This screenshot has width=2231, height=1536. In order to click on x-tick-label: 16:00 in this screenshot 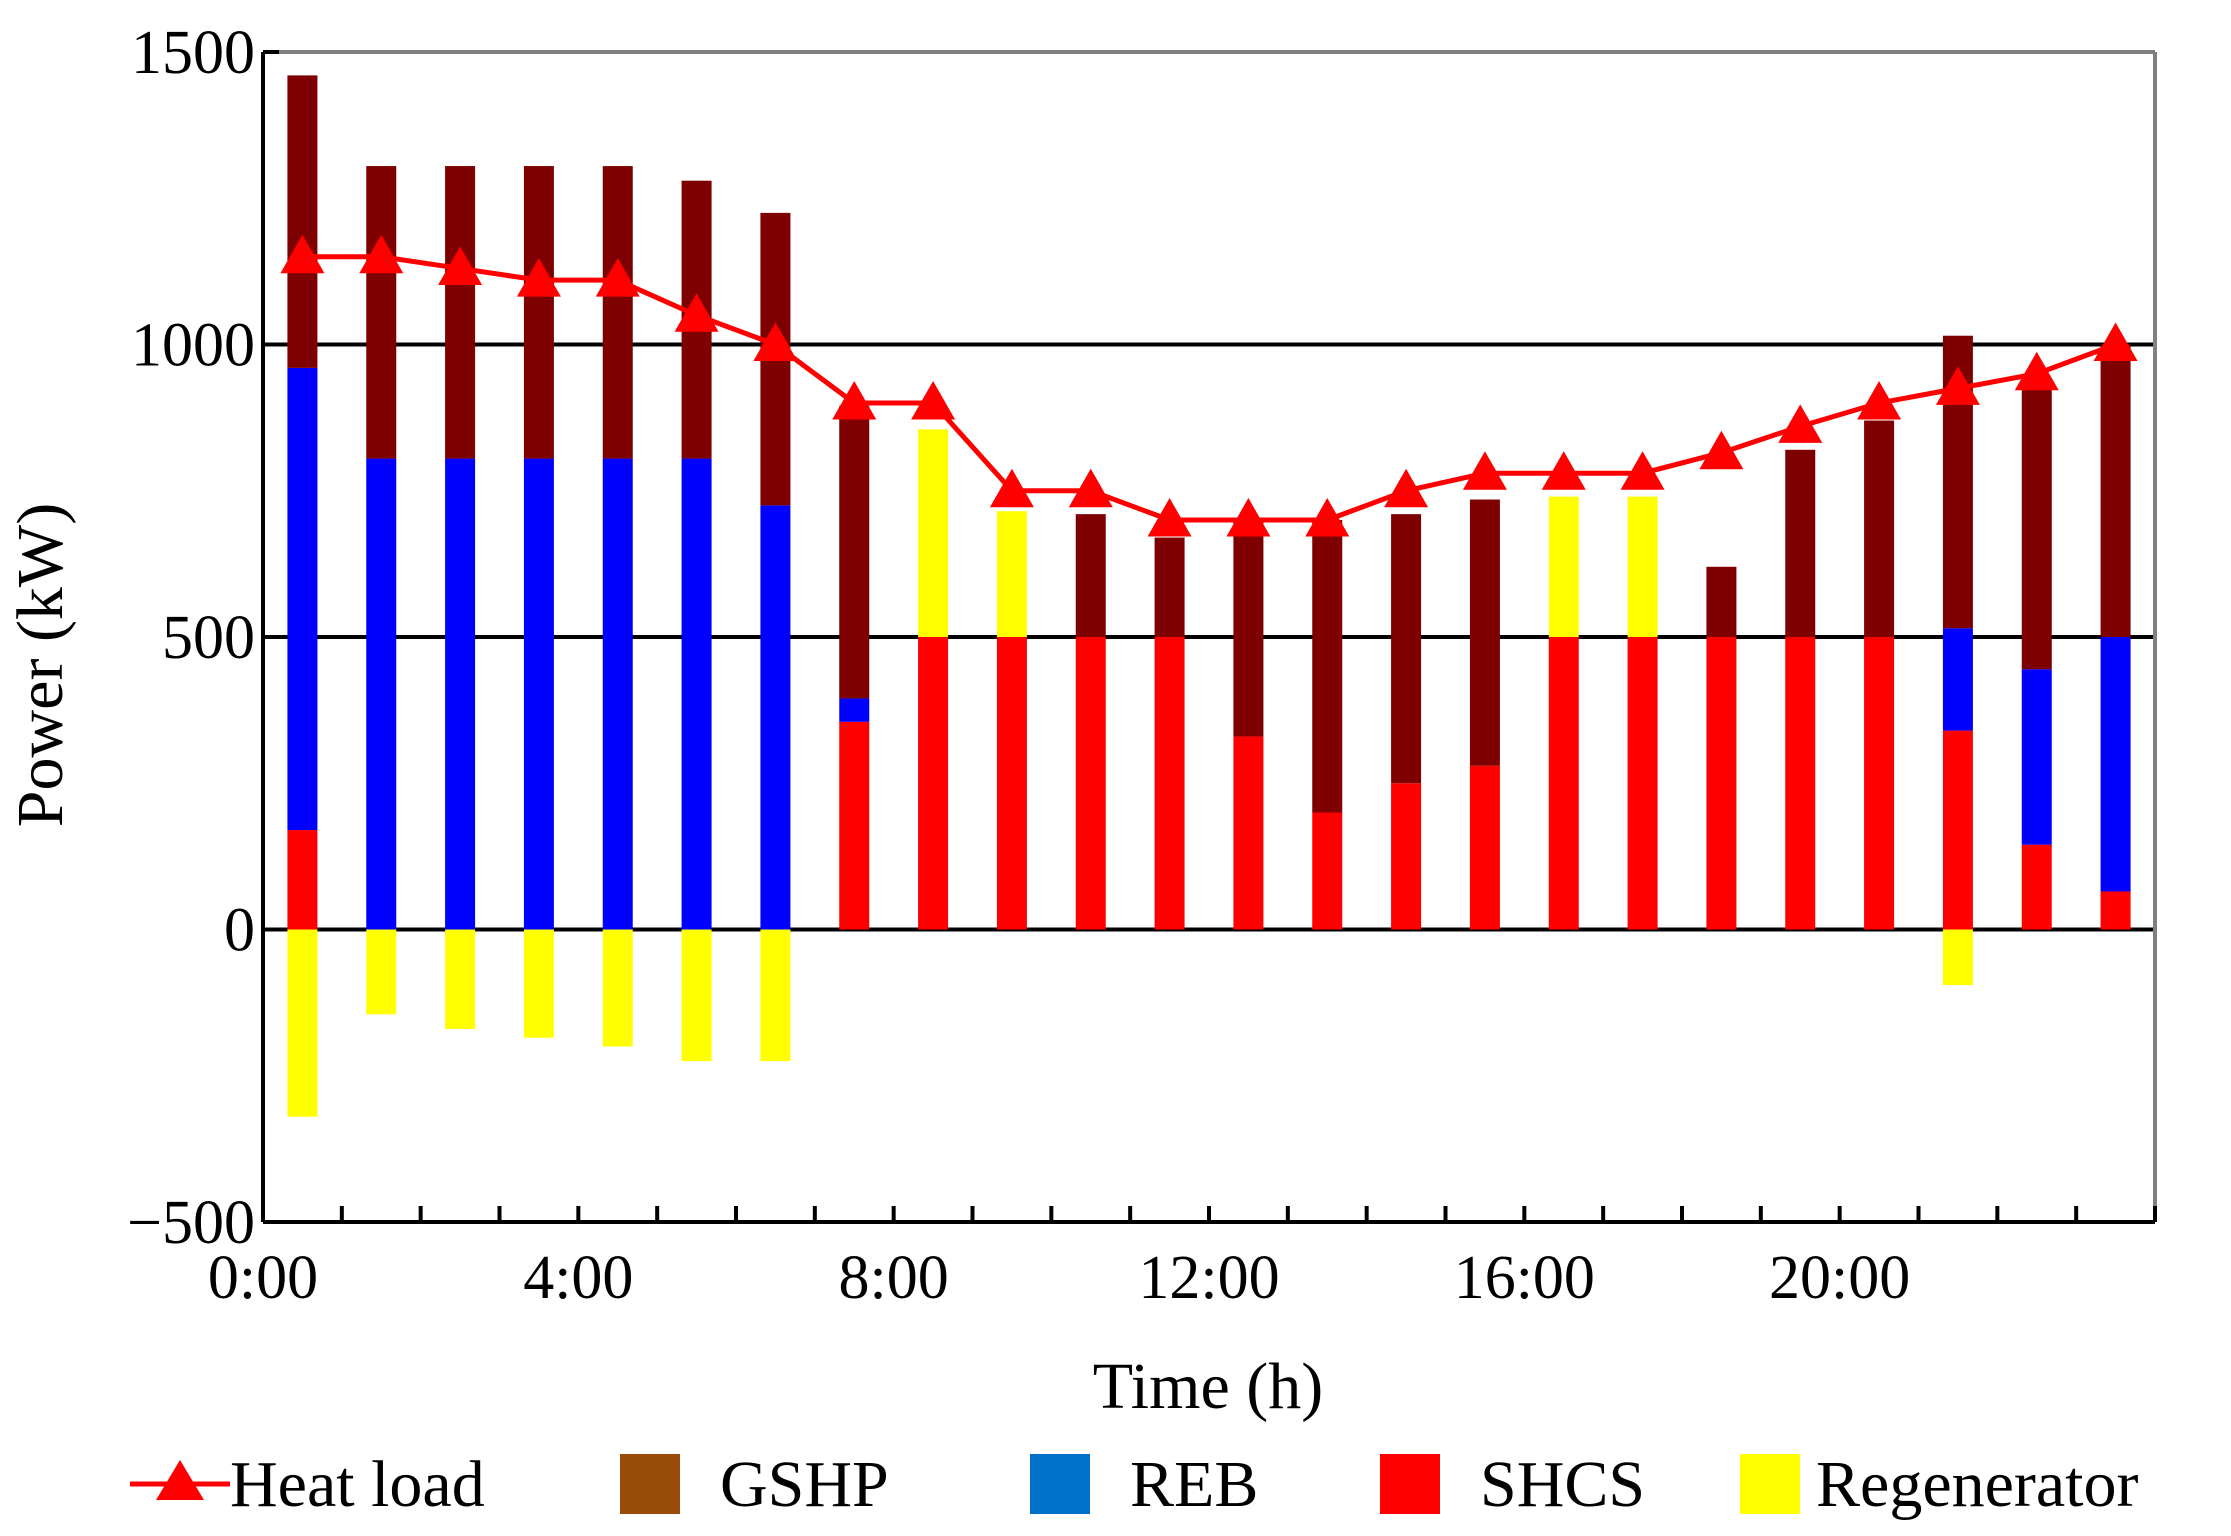, I will do `click(1524, 1278)`.